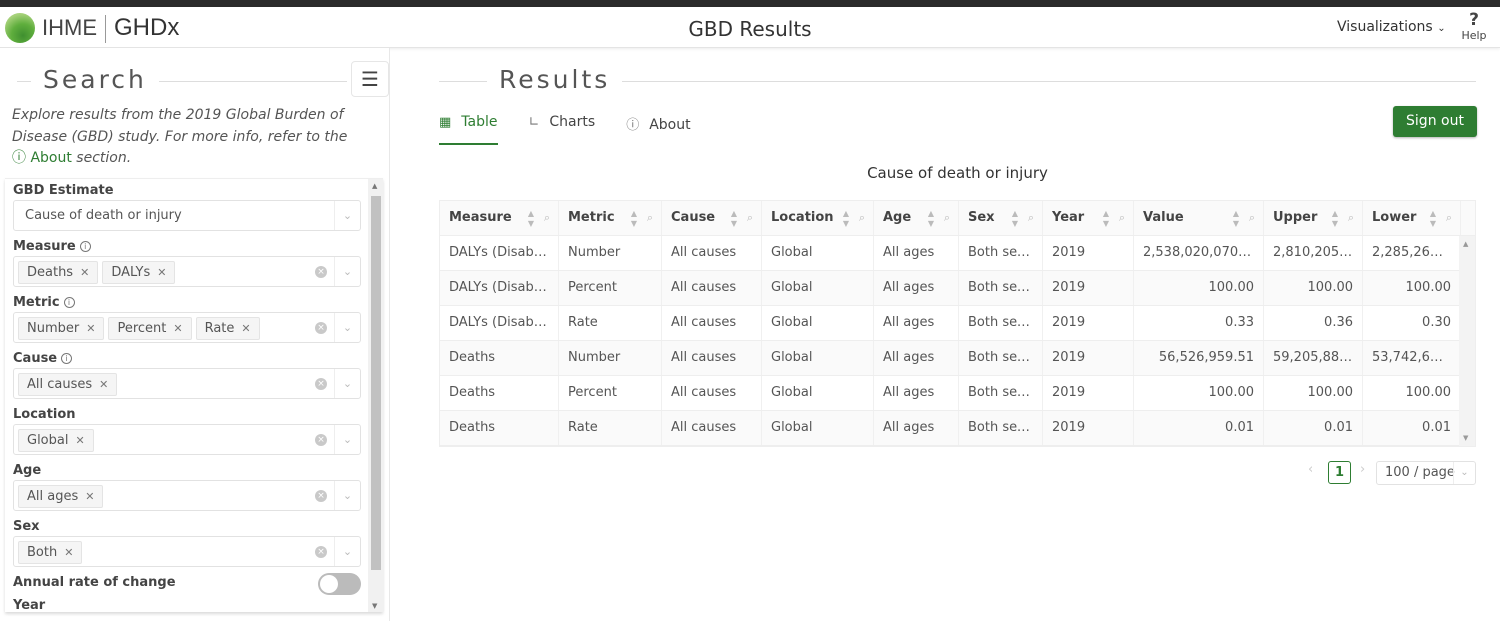  I want to click on scrollbar-thumb, so click(376, 383).